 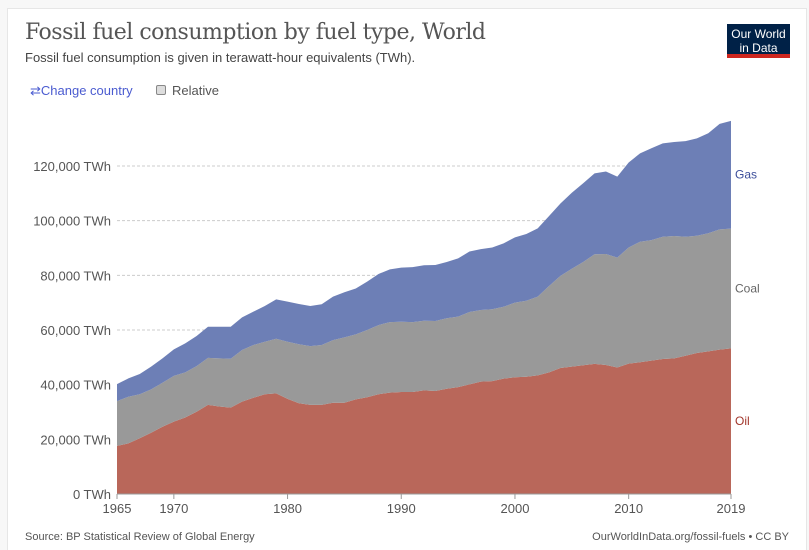 What do you see at coordinates (287, 508) in the screenshot?
I see `x-tick-label: 1980` at bounding box center [287, 508].